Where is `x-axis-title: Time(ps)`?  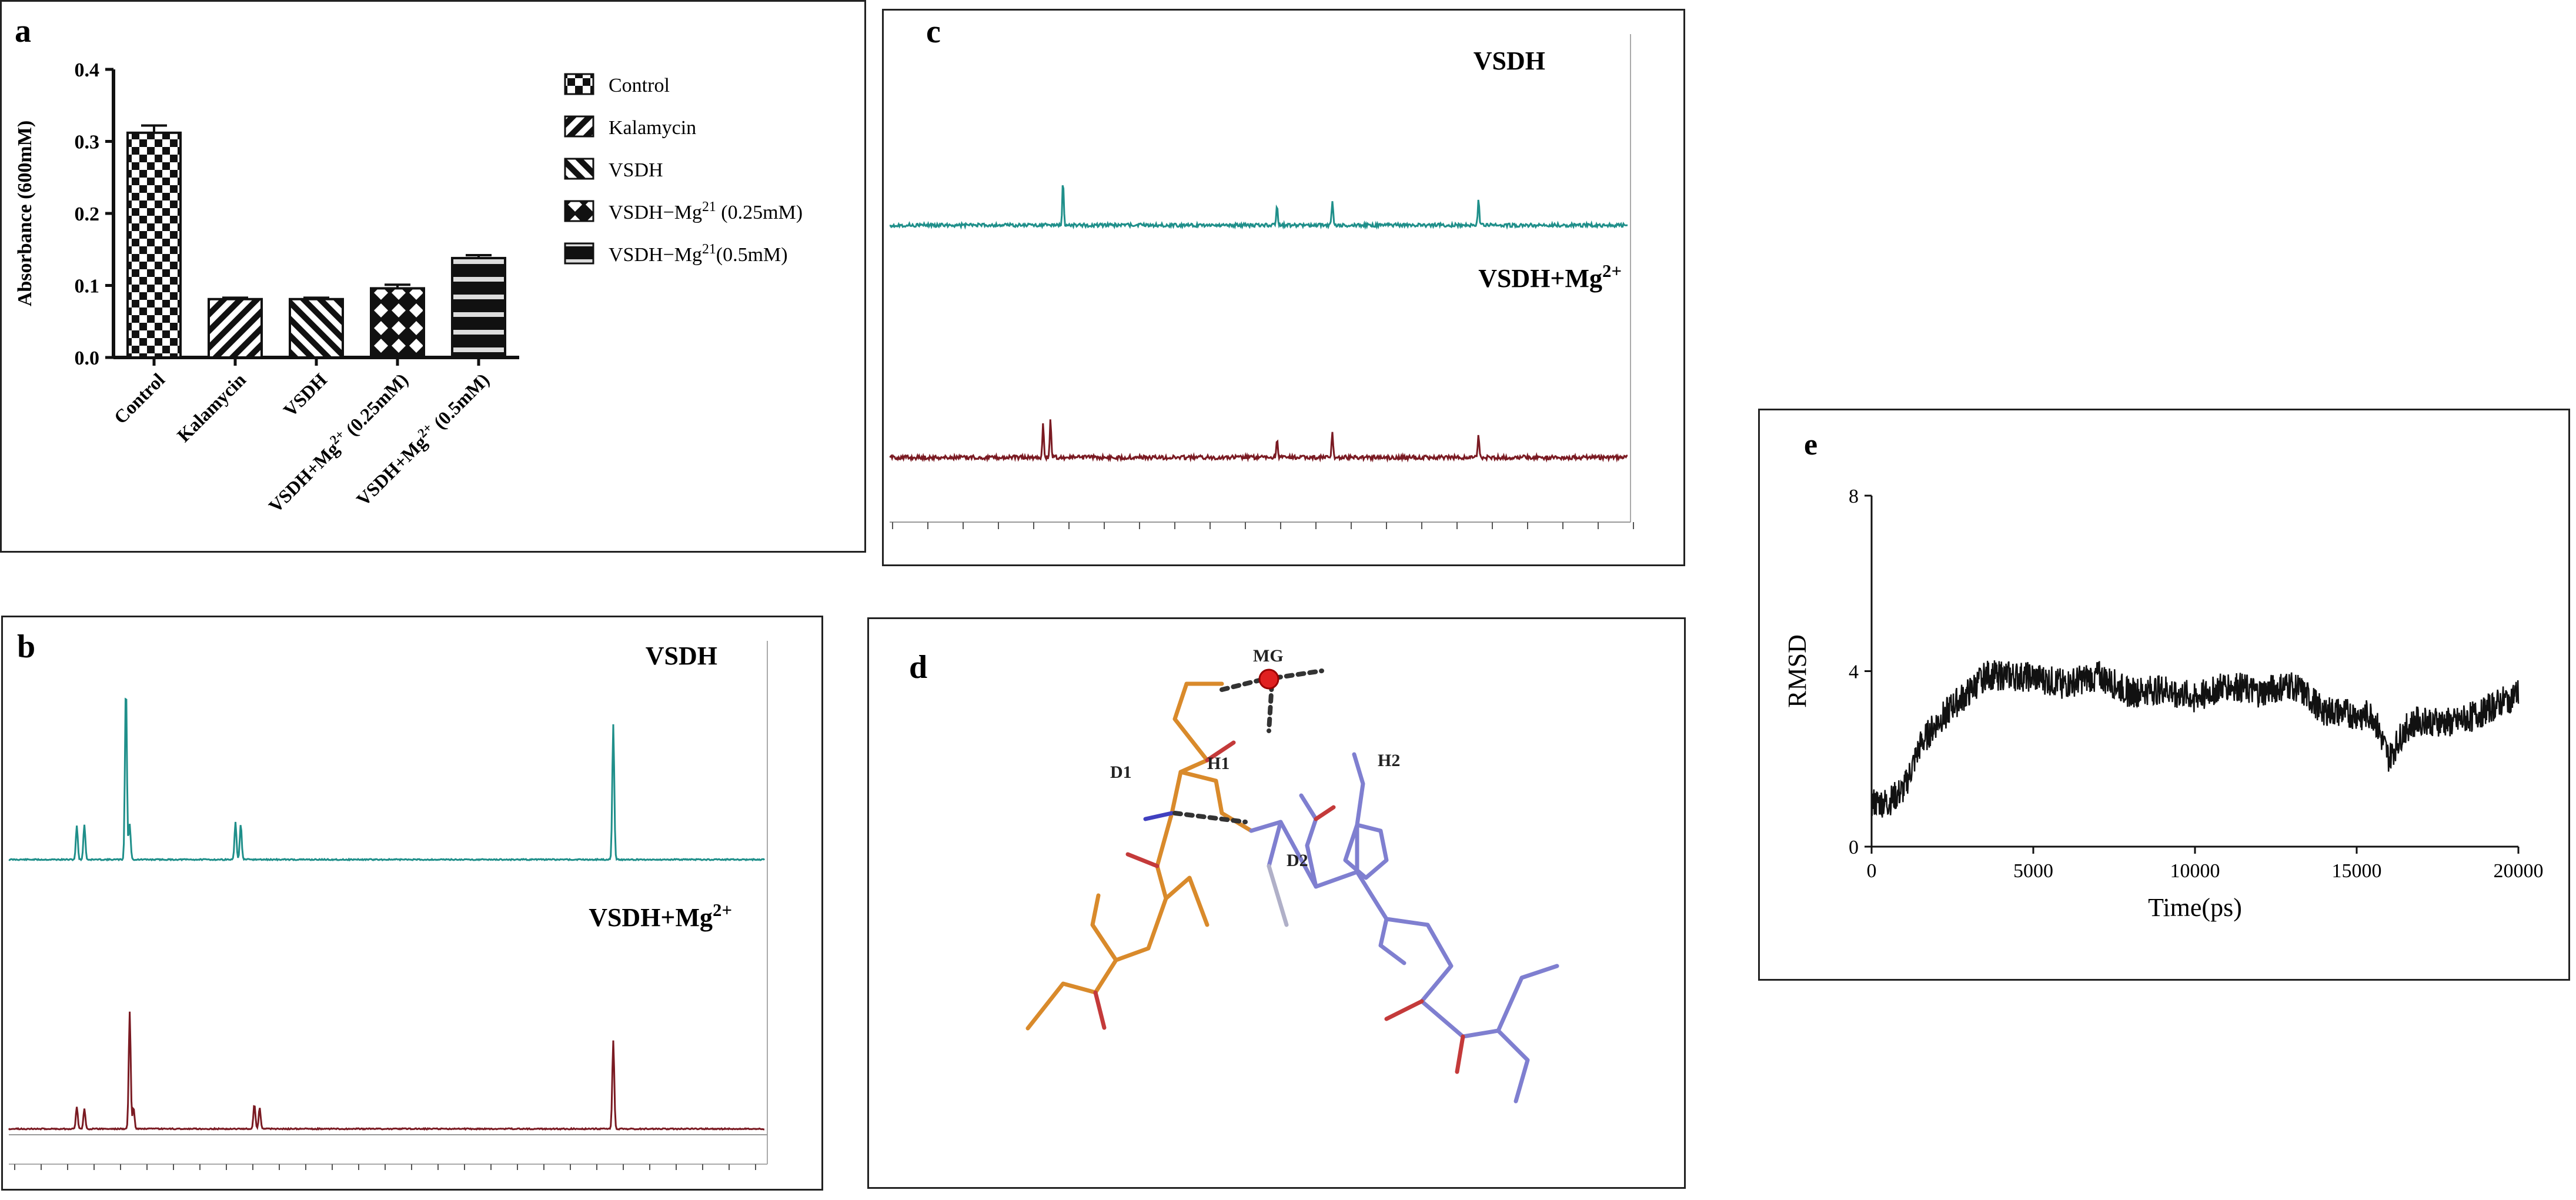 x-axis-title: Time(ps) is located at coordinates (2195, 907).